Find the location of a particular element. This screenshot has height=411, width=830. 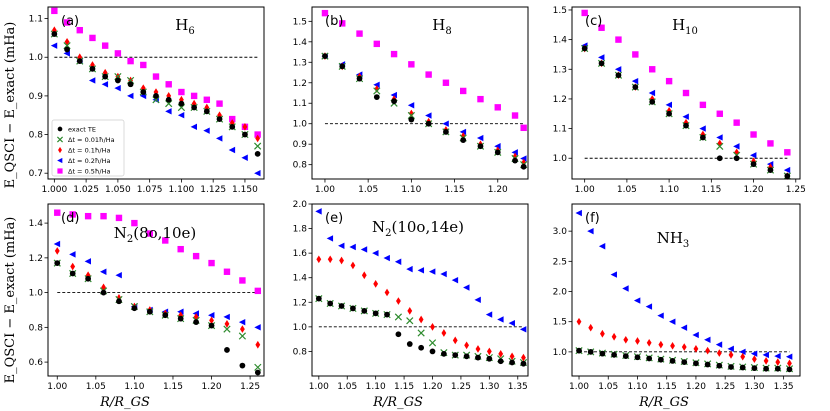

series-d001 is located at coordinates (157, 315).